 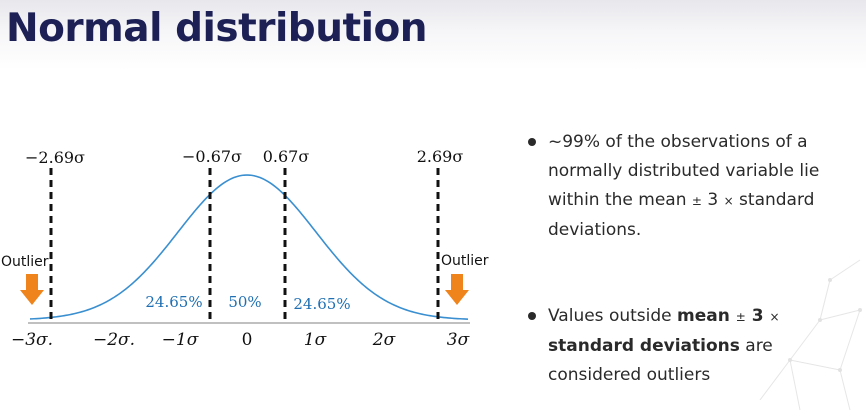 I want to click on outlier-arrow-left-icon, so click(x=32, y=289).